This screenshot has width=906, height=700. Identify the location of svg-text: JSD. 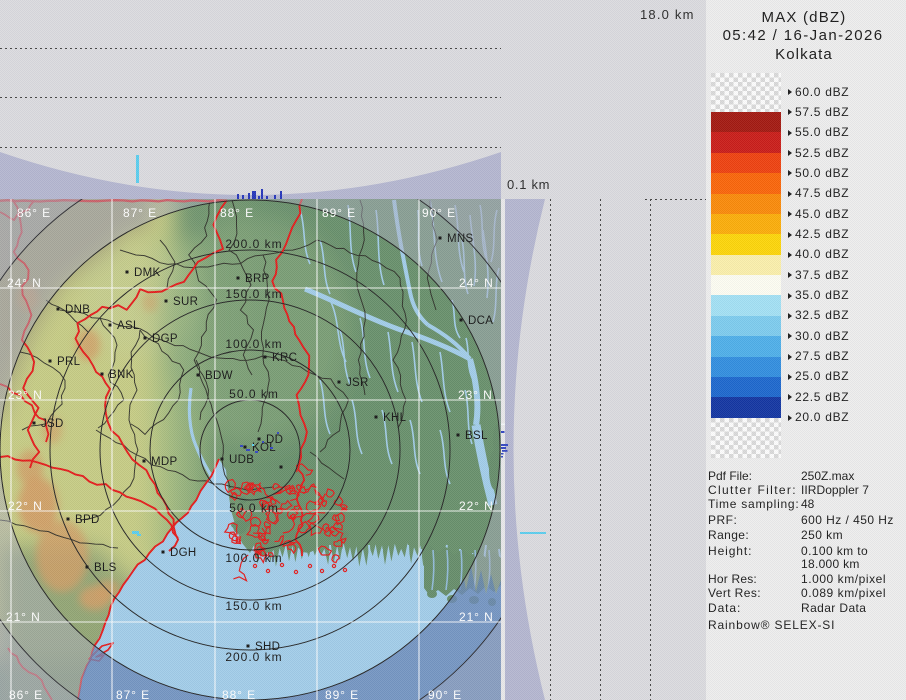
(52, 424).